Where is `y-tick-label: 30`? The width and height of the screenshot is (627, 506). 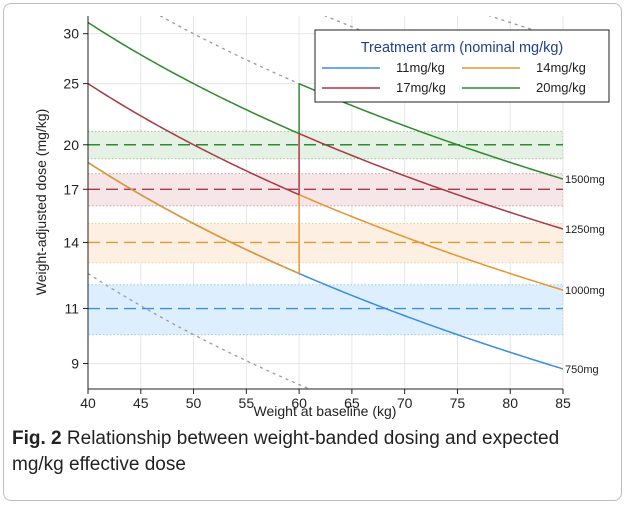 y-tick-label: 30 is located at coordinates (71, 34).